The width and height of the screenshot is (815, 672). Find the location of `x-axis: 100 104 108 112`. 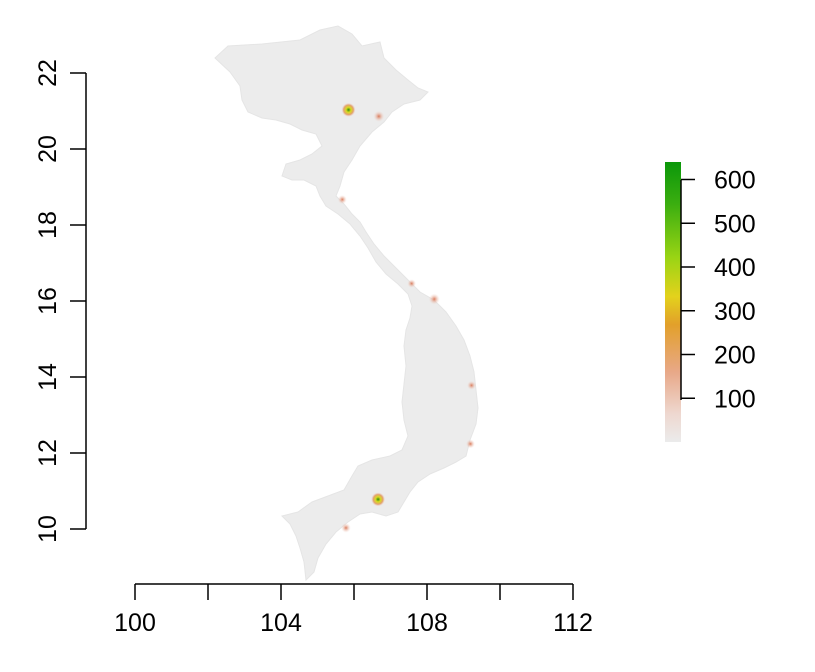

x-axis: 100 104 108 112 is located at coordinates (353, 610).